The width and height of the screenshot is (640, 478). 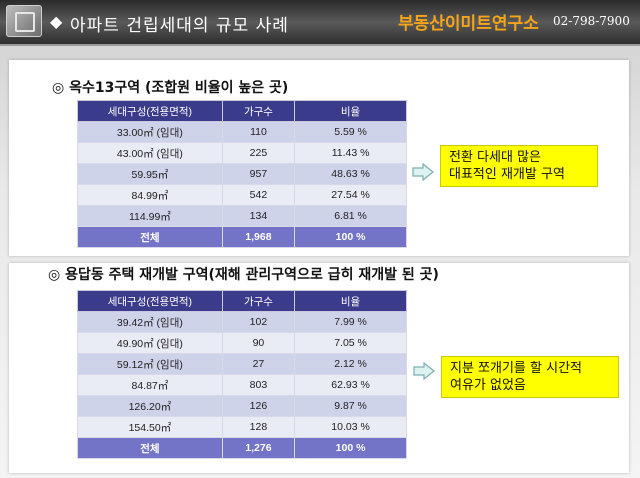 What do you see at coordinates (179, 26) in the screenshot?
I see `slide-title: 아파트 건립세대의 규모 사례` at bounding box center [179, 26].